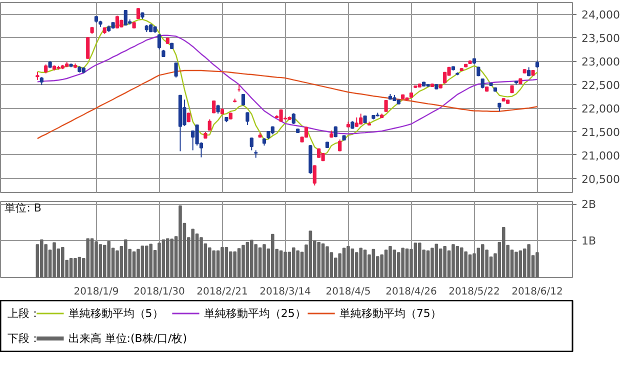 Image resolution: width=633 pixels, height=369 pixels. What do you see at coordinates (589, 241) in the screenshot?
I see `y-tick-label: 1B` at bounding box center [589, 241].